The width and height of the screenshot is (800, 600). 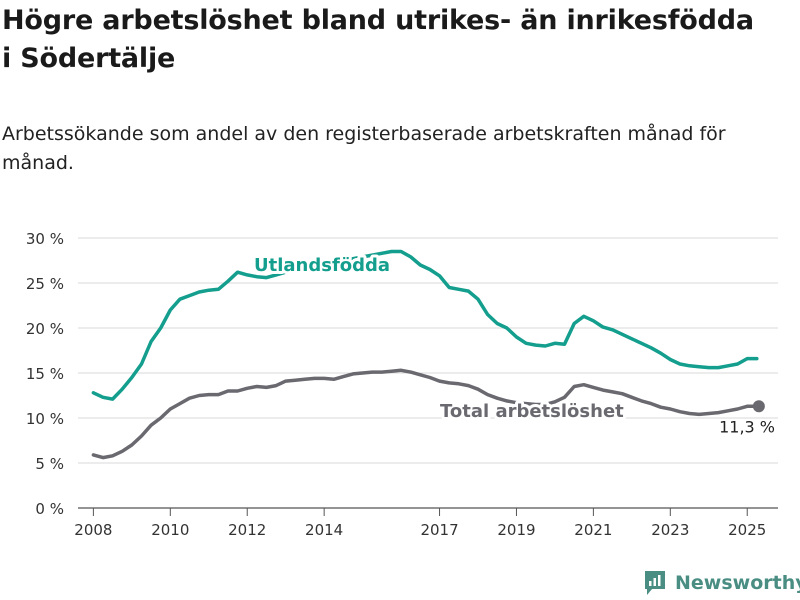 What do you see at coordinates (247, 530) in the screenshot?
I see `x-tick-label: 2012` at bounding box center [247, 530].